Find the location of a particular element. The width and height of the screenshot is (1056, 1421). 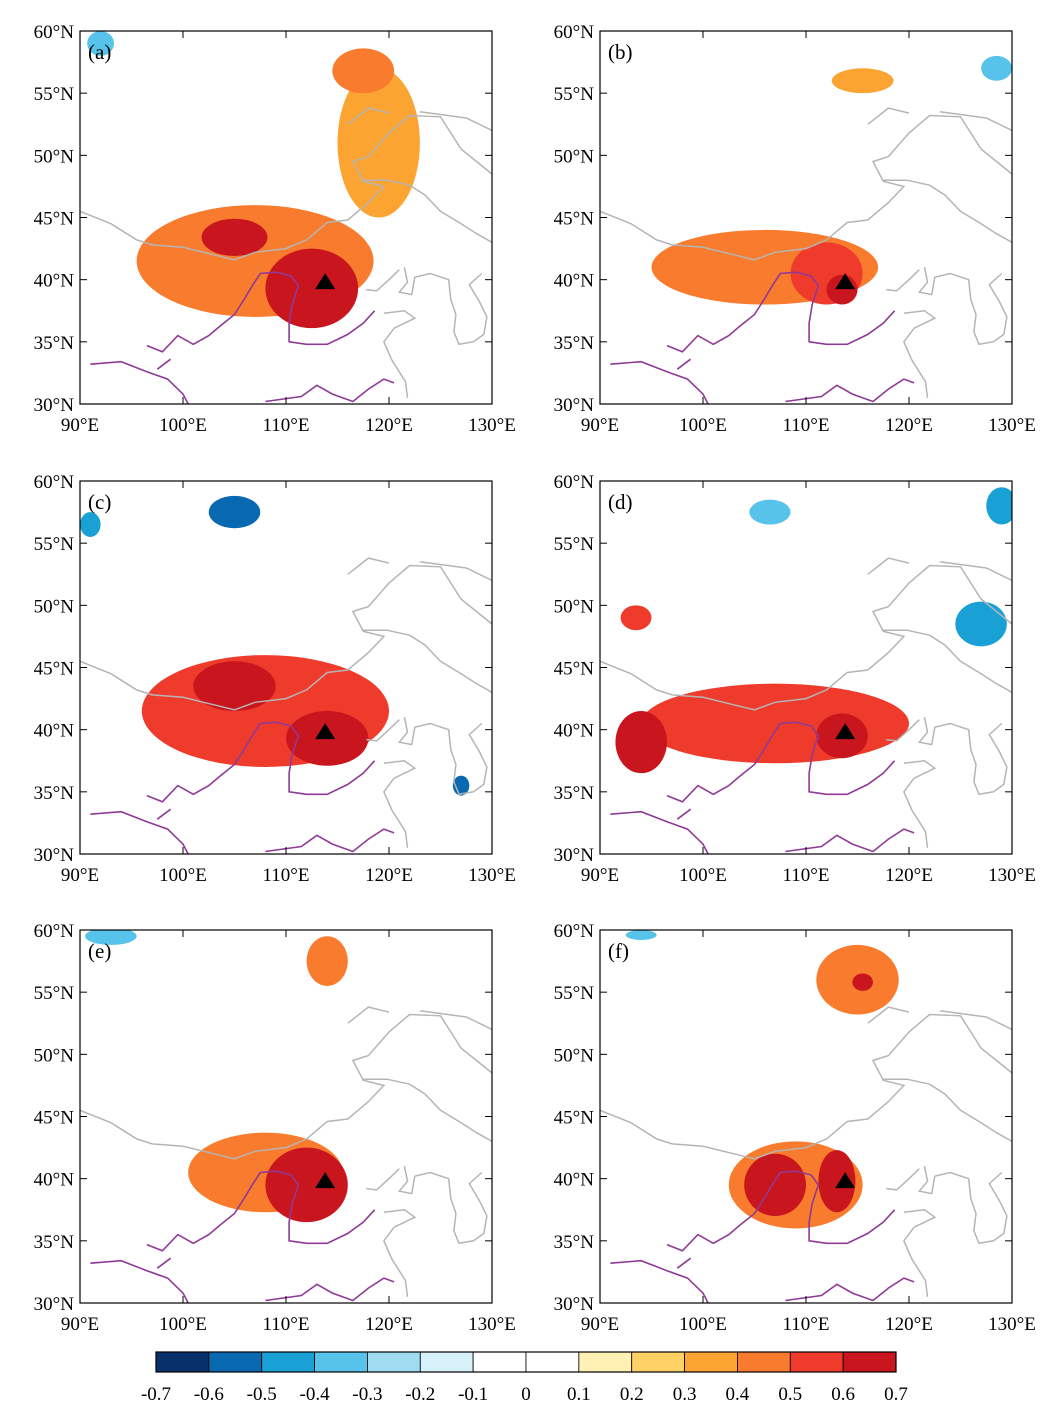

colorbar-label: -0.3 is located at coordinates (367, 1394).